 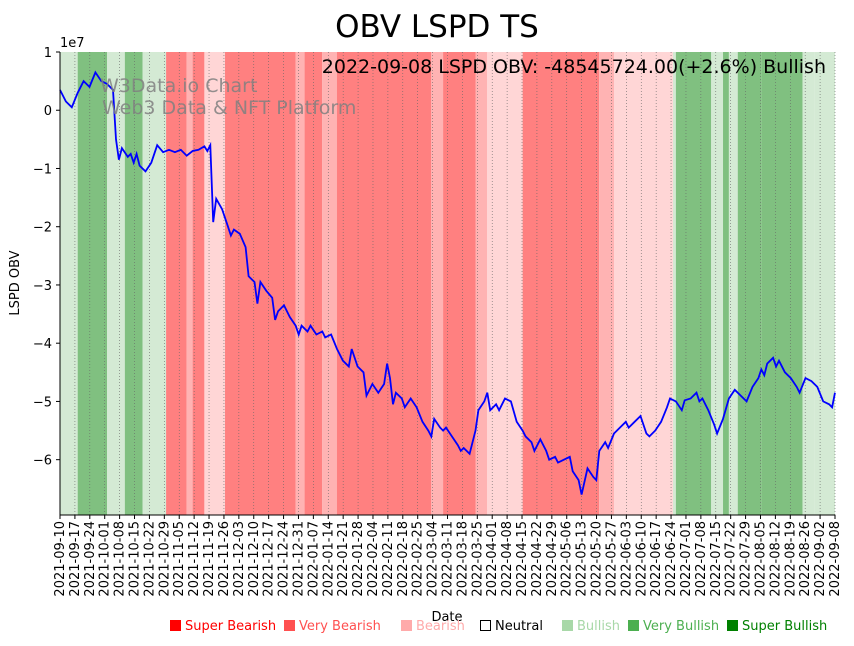 What do you see at coordinates (567, 559) in the screenshot?
I see `x-tick-label: 2022-05-06` at bounding box center [567, 559].